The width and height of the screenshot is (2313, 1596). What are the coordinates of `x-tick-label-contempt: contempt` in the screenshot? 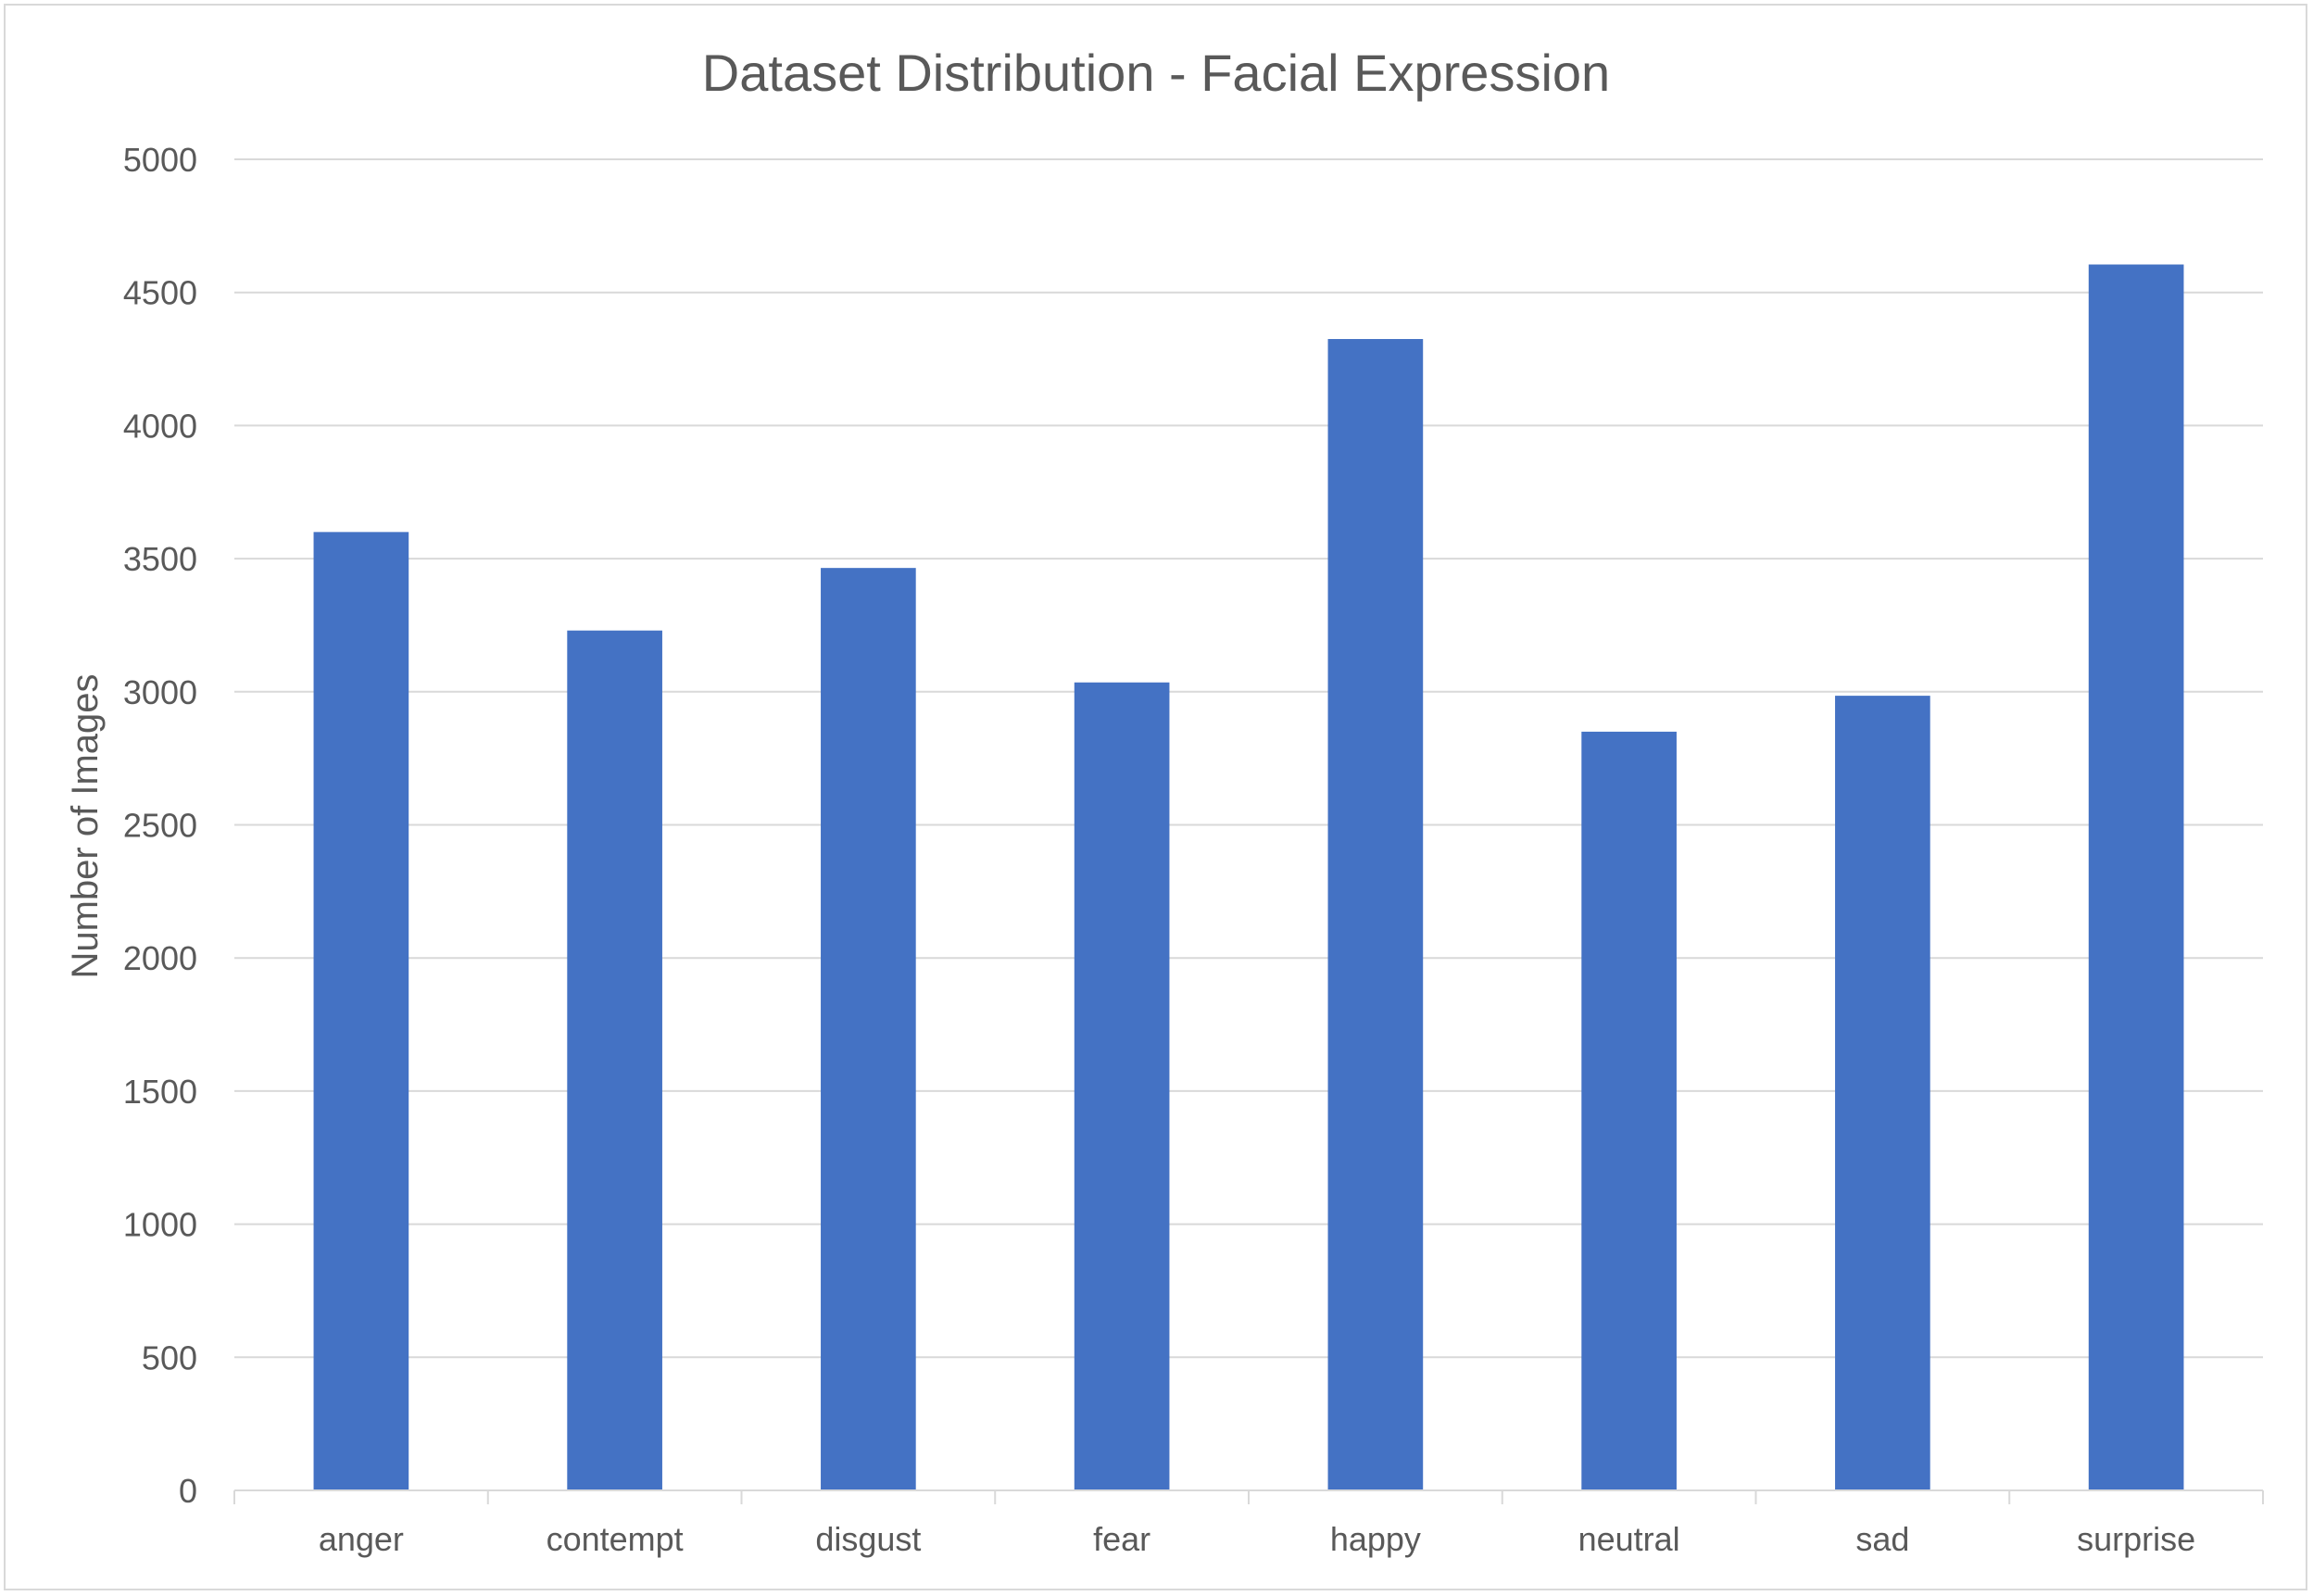 It's located at (615, 1539).